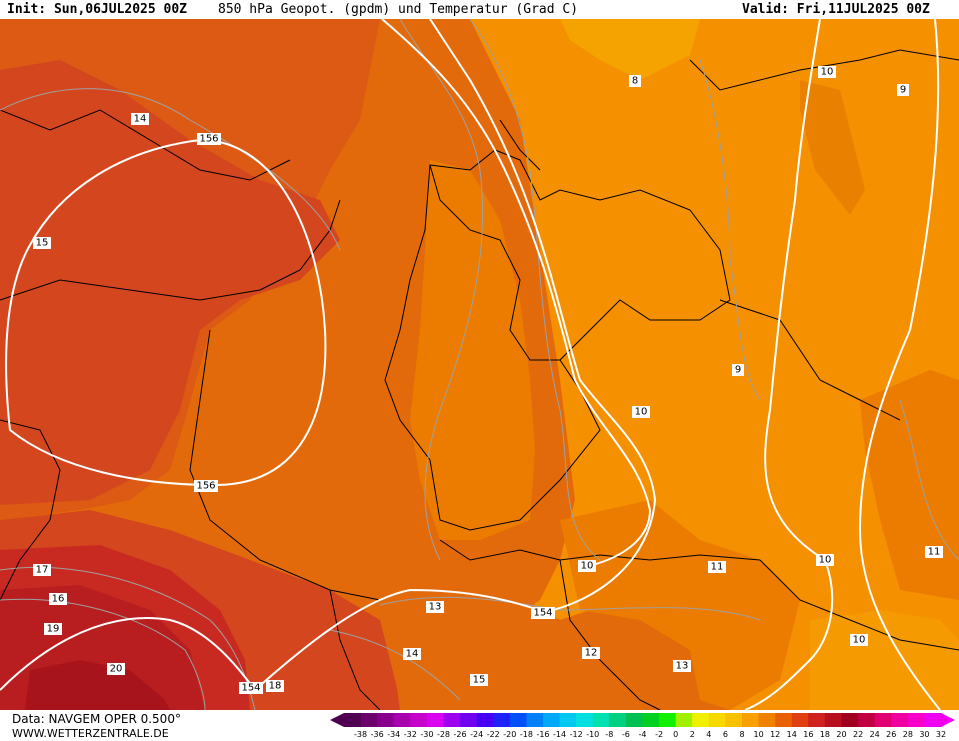  What do you see at coordinates (520, 145) in the screenshot?
I see `denmark-border` at bounding box center [520, 145].